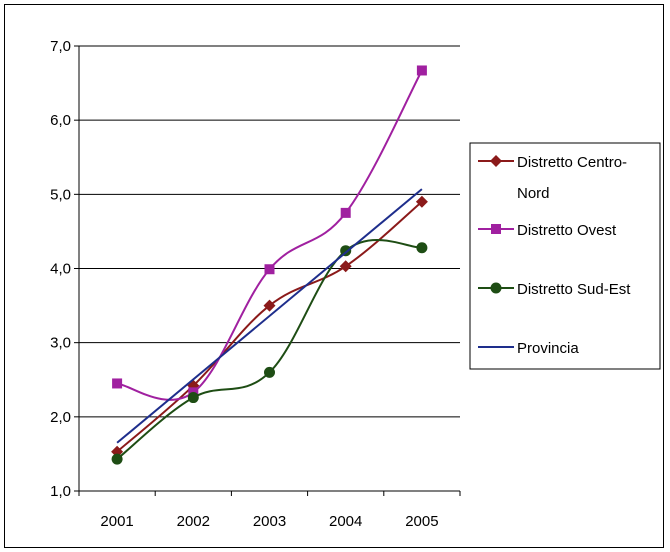  What do you see at coordinates (193, 521) in the screenshot?
I see `x-tick-label: 2002` at bounding box center [193, 521].